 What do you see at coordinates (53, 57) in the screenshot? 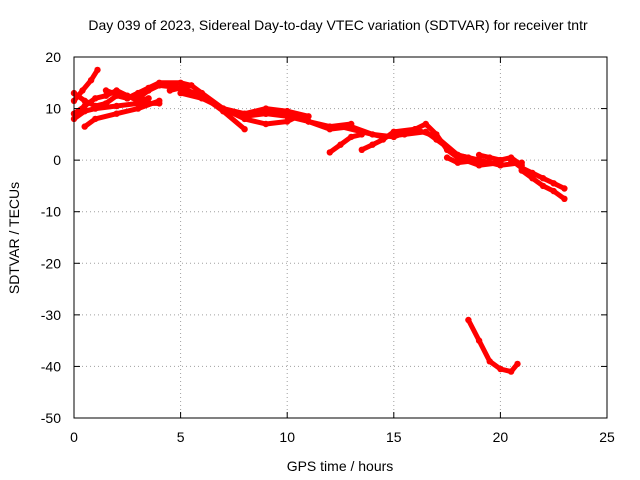
I see `y-tick-label: 20` at bounding box center [53, 57].